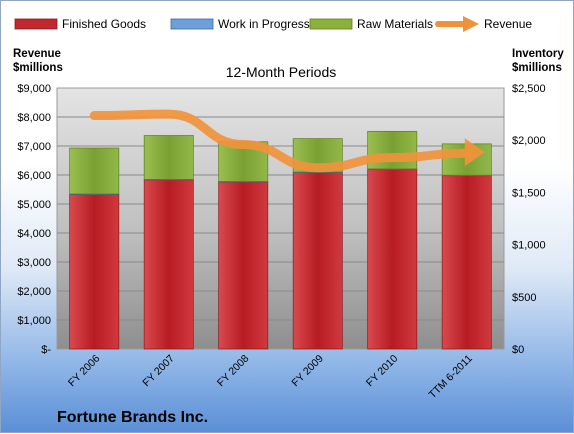 This screenshot has width=574, height=434. Describe the element at coordinates (34, 147) in the screenshot. I see `left-tick-label: $7,000` at that location.